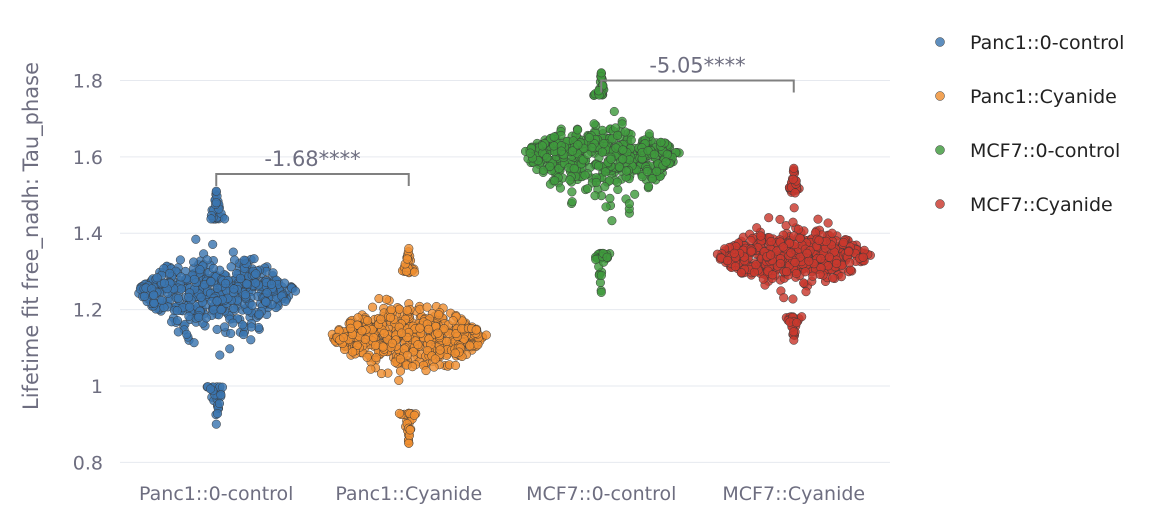 The height and width of the screenshot is (526, 1156). I want to click on legend-item: Panc1::0-control, so click(1030, 43).